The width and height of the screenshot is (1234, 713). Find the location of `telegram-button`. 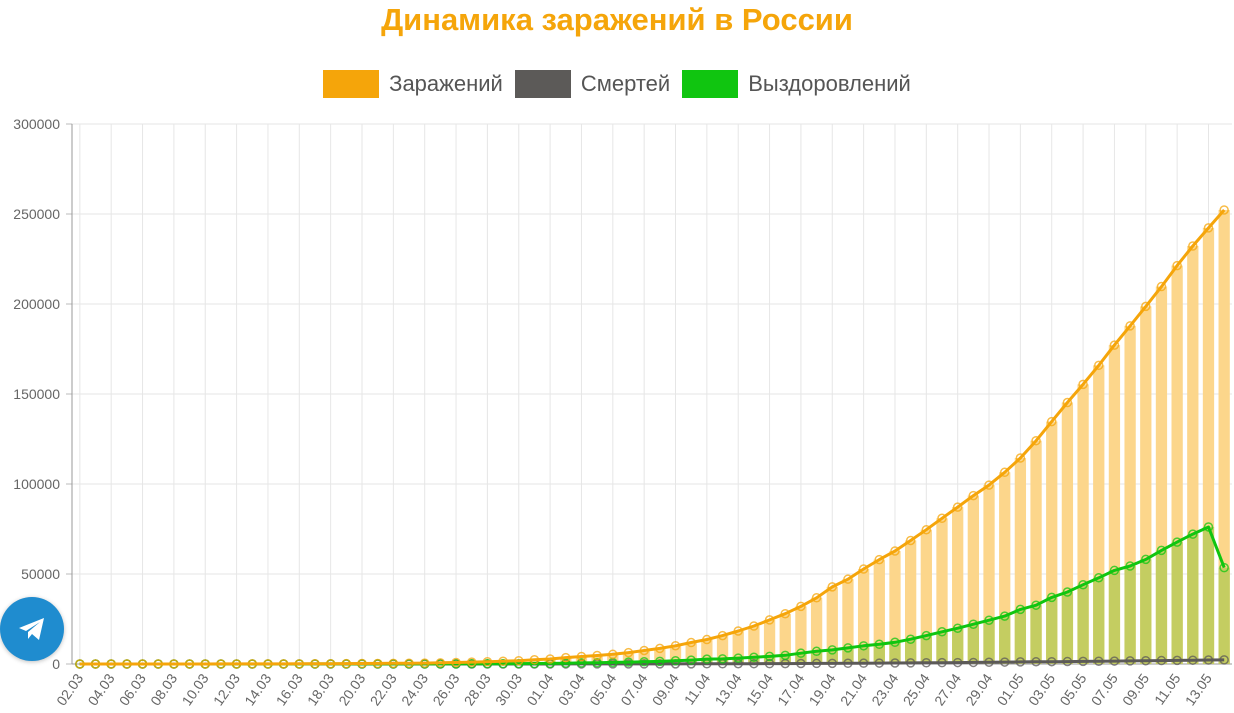

telegram-button is located at coordinates (32, 629).